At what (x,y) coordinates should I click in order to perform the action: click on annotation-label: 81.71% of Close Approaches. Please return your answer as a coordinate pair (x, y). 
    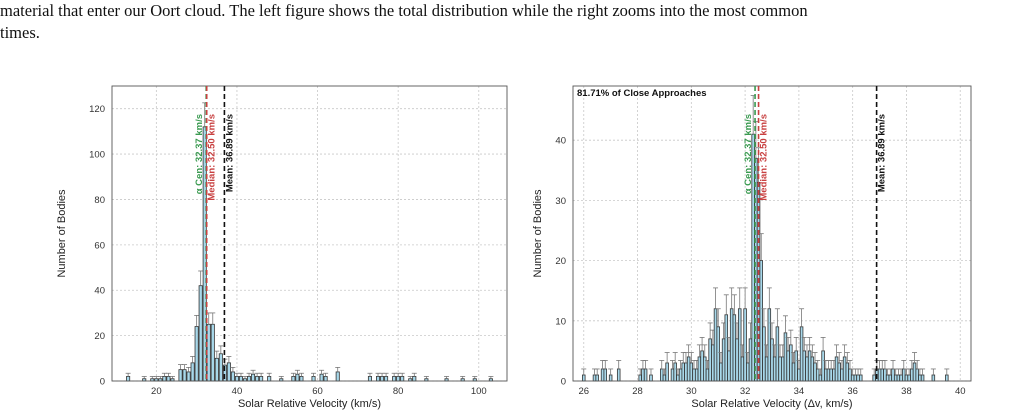
    Looking at the image, I should click on (642, 93).